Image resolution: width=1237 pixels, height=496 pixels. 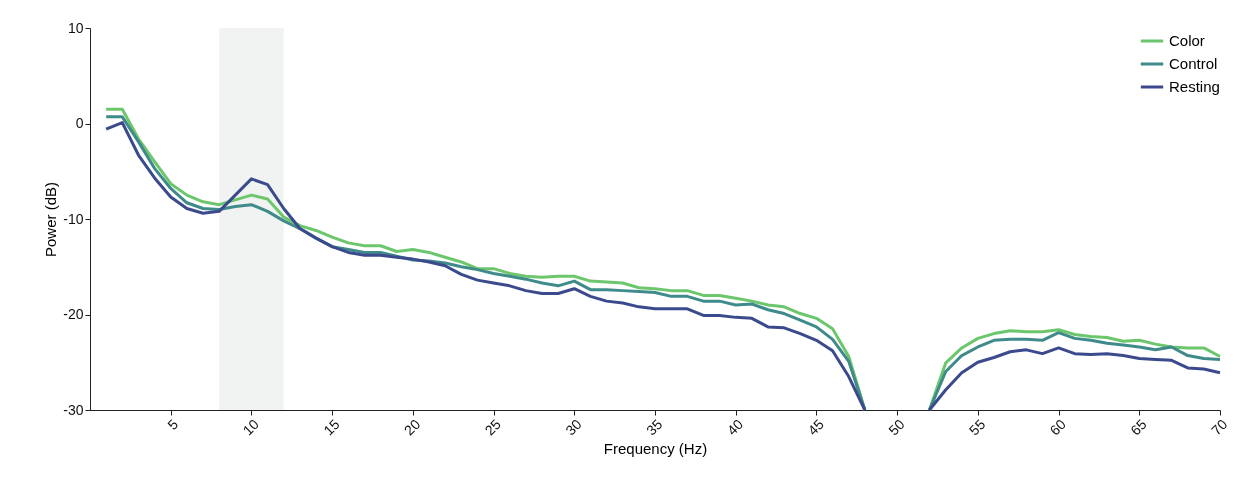 What do you see at coordinates (75, 27) in the screenshot?
I see `y-tick-label: 10` at bounding box center [75, 27].